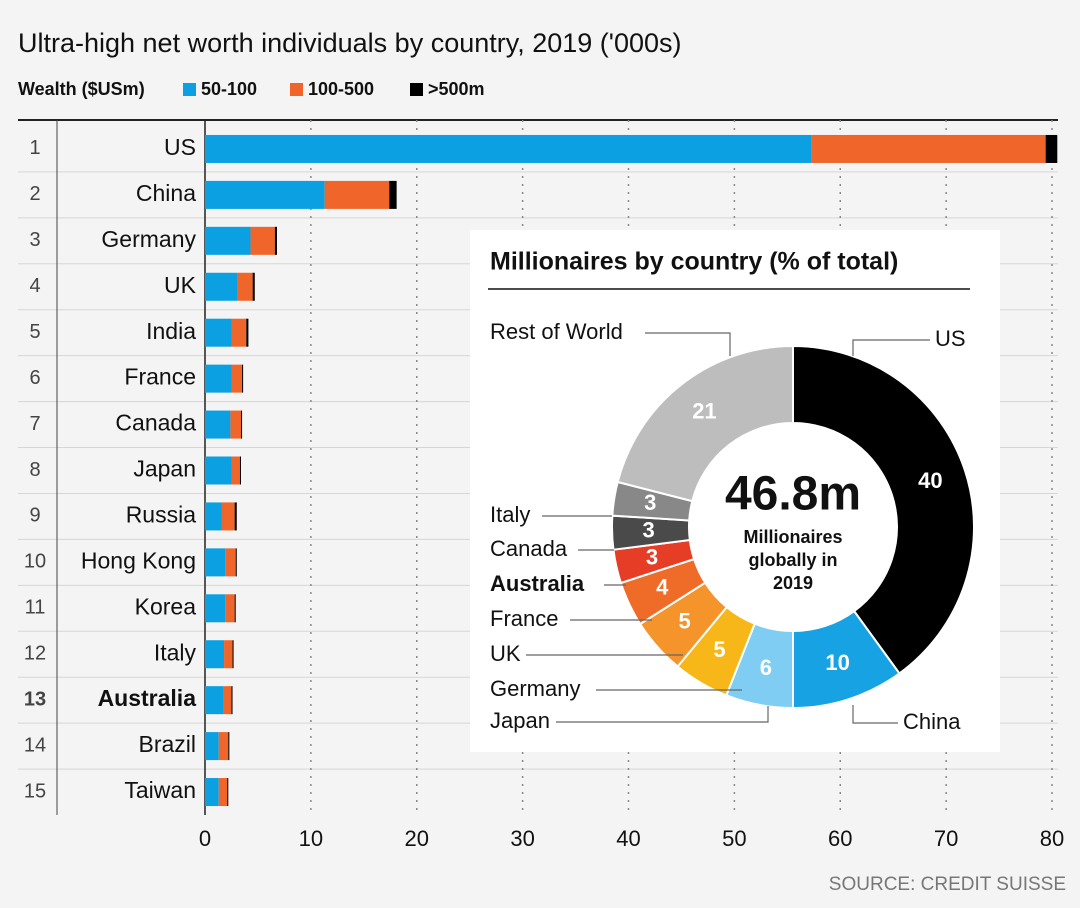 Image resolution: width=1080 pixels, height=908 pixels. Describe the element at coordinates (505, 653) in the screenshot. I see `segment-label: UK` at that location.